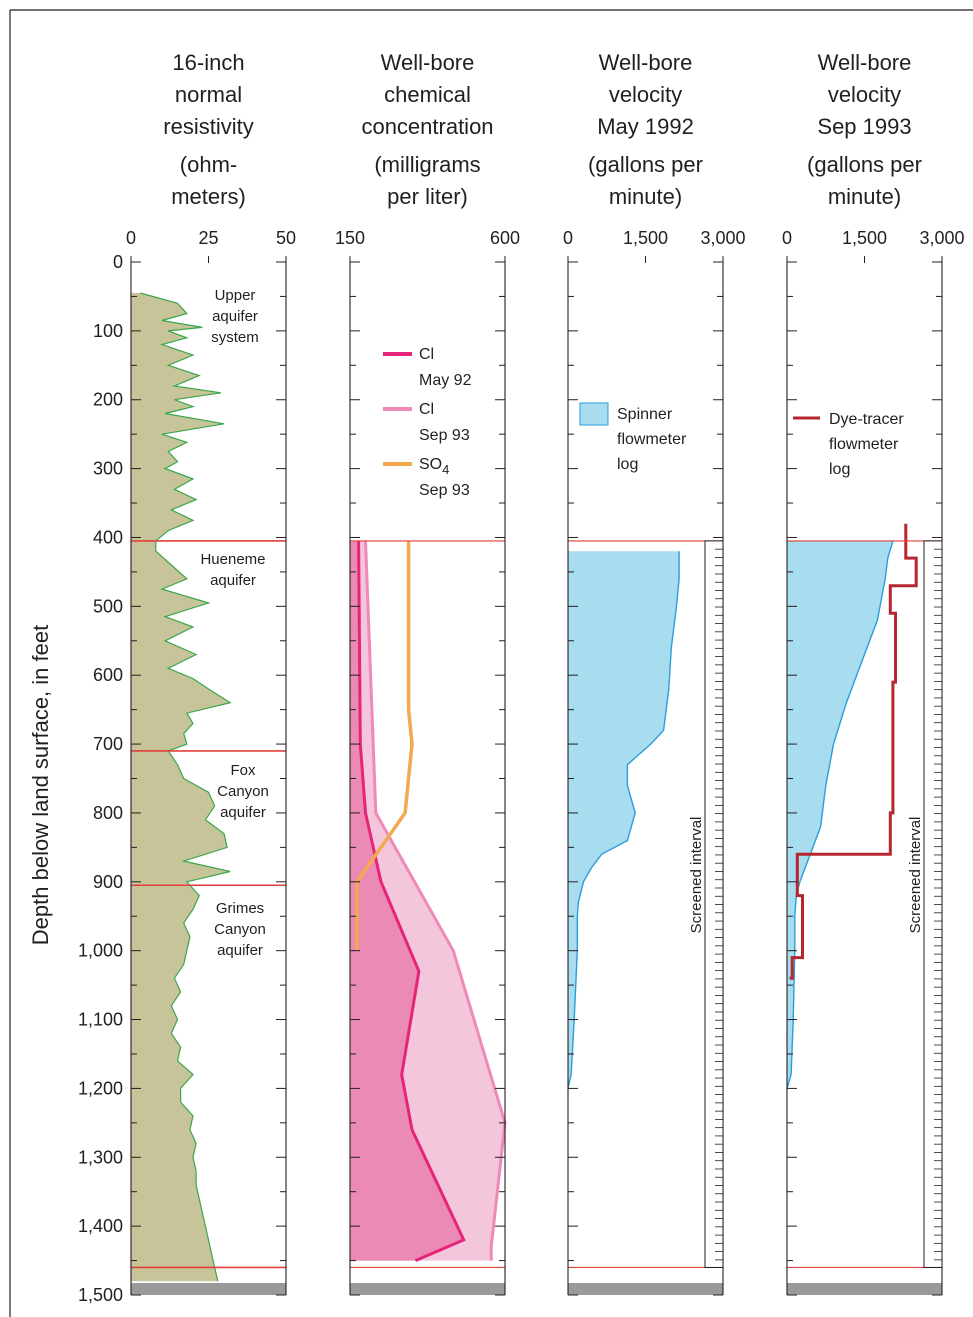  I want to click on aquifer-label: Grimes, so click(240, 908).